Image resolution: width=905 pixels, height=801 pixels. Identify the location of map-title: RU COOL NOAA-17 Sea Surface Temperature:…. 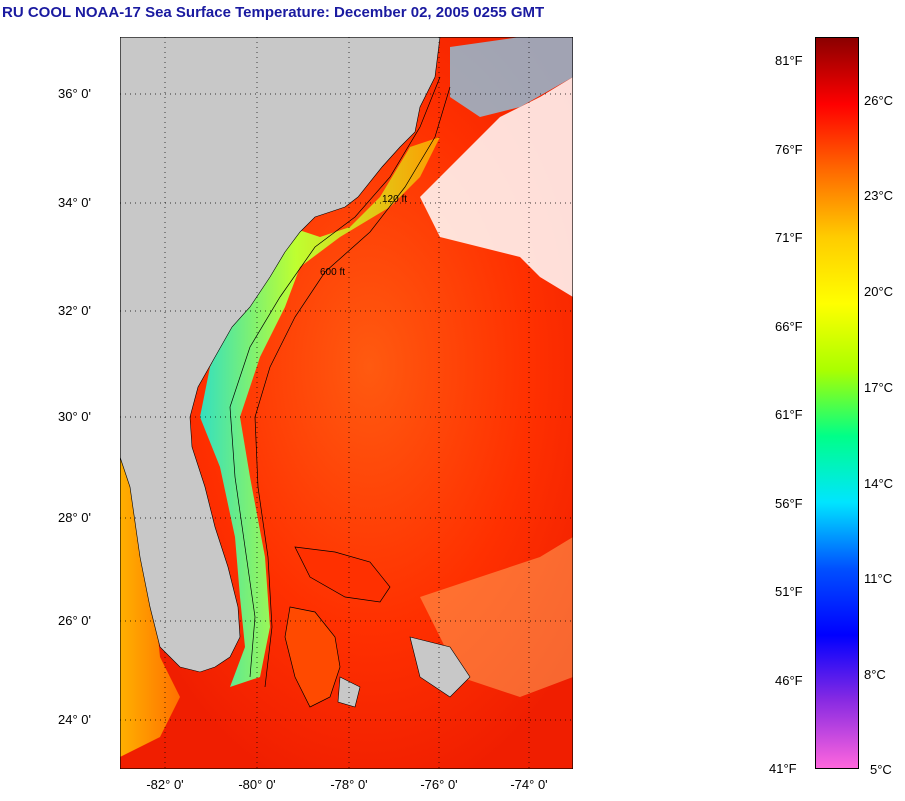
(273, 12).